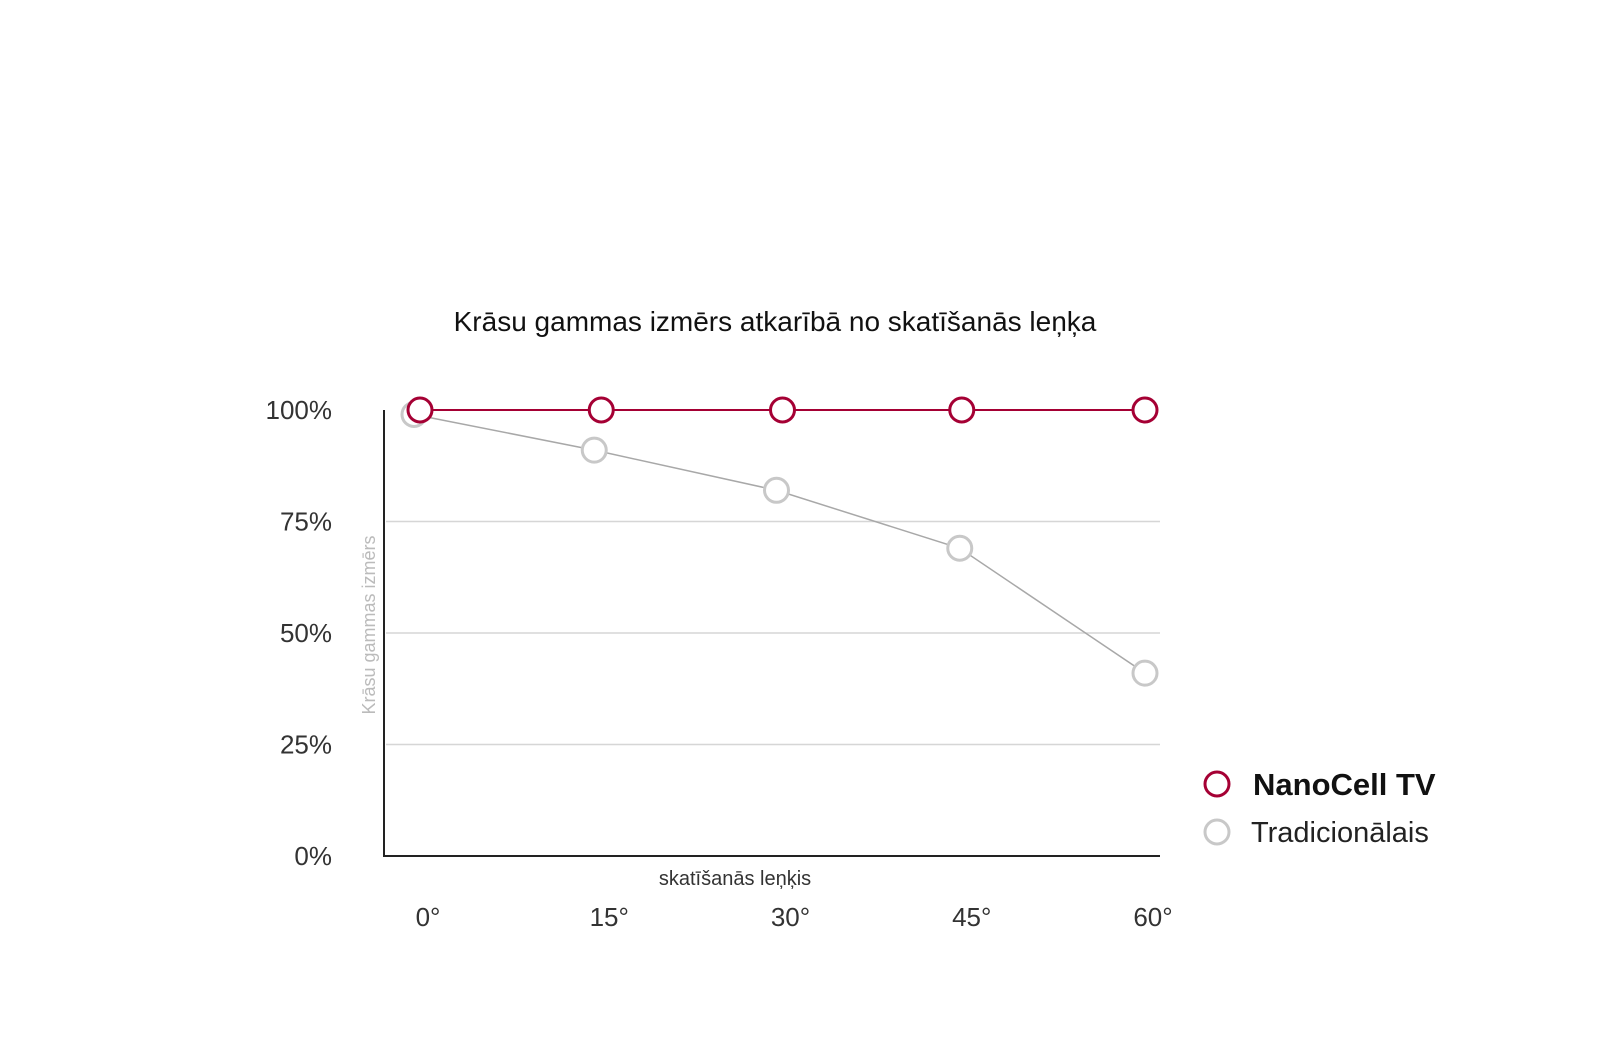  I want to click on x-tick-label: 60°, so click(1152, 917).